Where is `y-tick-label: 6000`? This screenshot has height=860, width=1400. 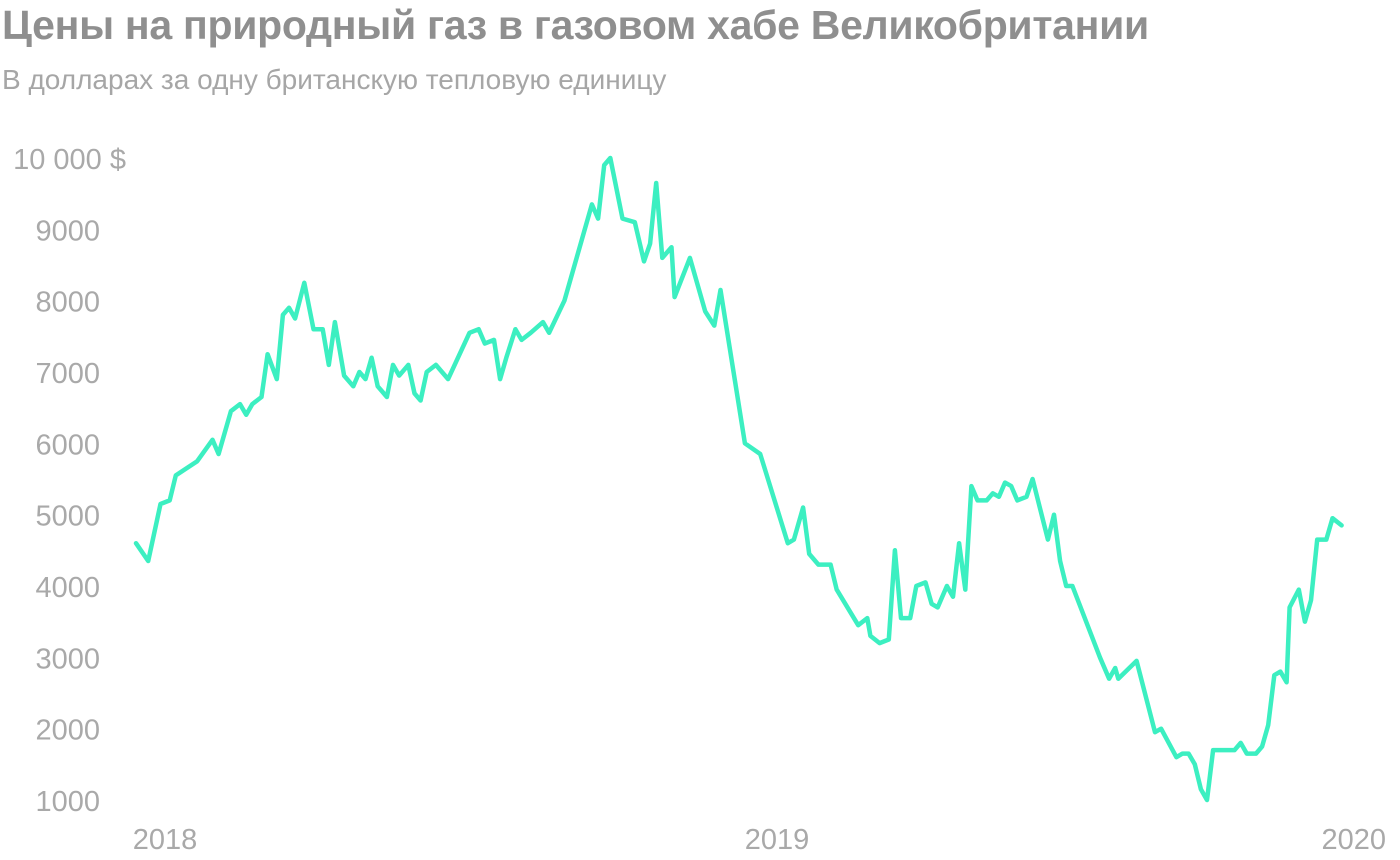 y-tick-label: 6000 is located at coordinates (67, 445).